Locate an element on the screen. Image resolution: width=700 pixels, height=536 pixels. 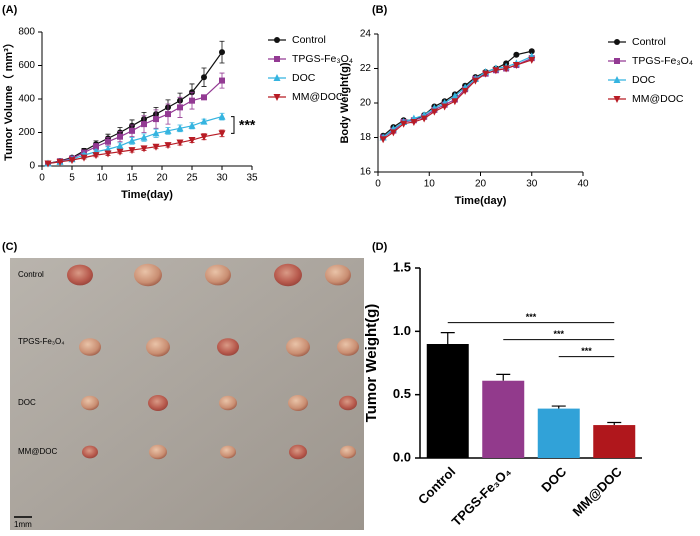
x-tick-label: Control is located at coordinates (436, 485).